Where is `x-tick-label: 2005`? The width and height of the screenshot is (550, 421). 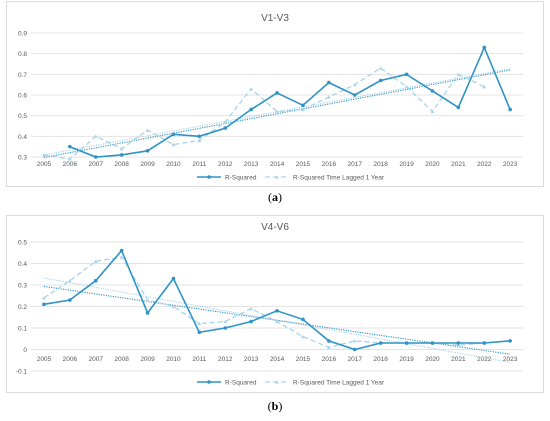
x-tick-label: 2005 is located at coordinates (44, 164).